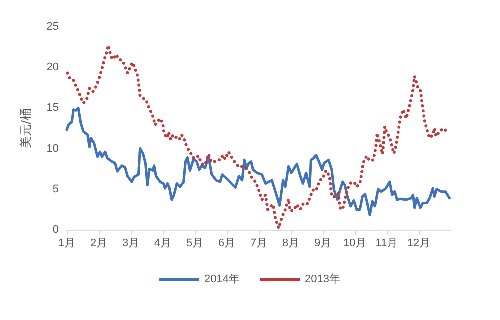 This screenshot has width=500, height=320. I want to click on x-tick-label: 6月, so click(227, 244).